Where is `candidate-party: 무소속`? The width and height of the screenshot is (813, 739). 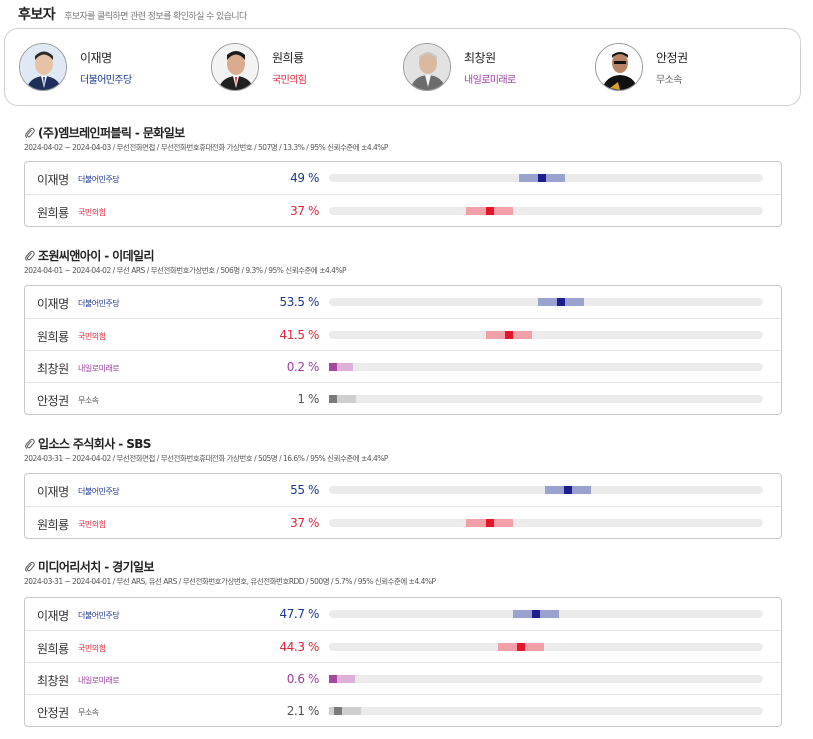 candidate-party: 무소속 is located at coordinates (669, 80).